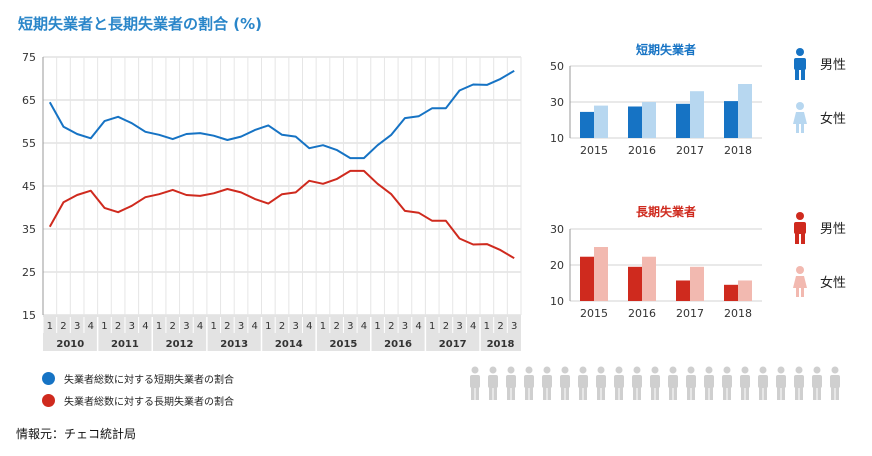 This screenshot has height=456, width=872. What do you see at coordinates (289, 344) in the screenshot?
I see `year-tick-label: 2014` at bounding box center [289, 344].